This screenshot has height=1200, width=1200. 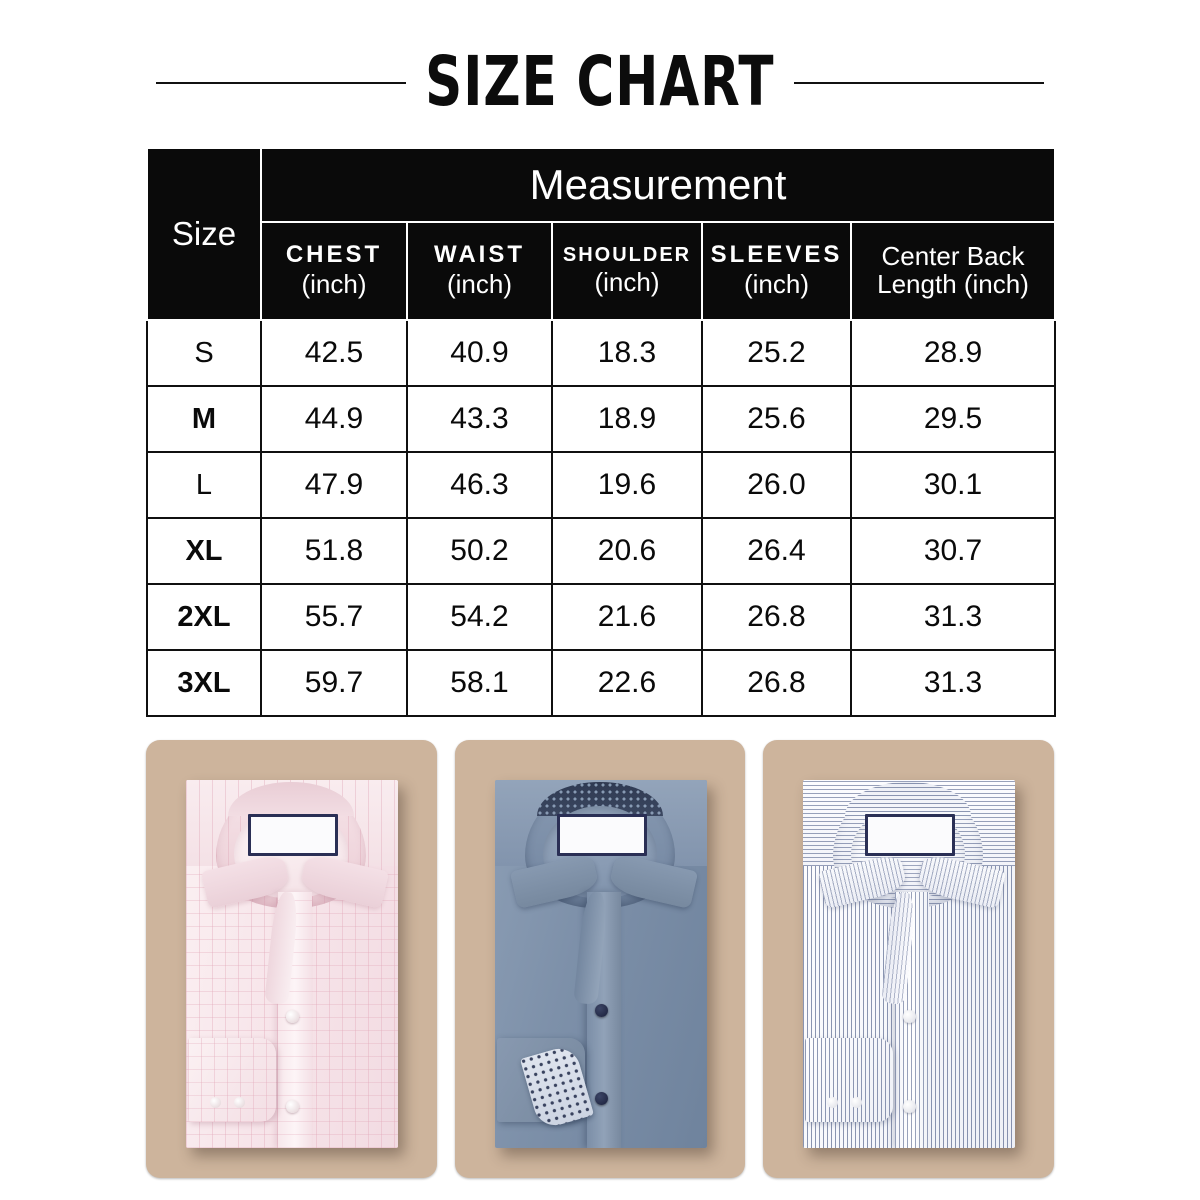 I want to click on cell-size: 2XL, so click(x=204, y=617).